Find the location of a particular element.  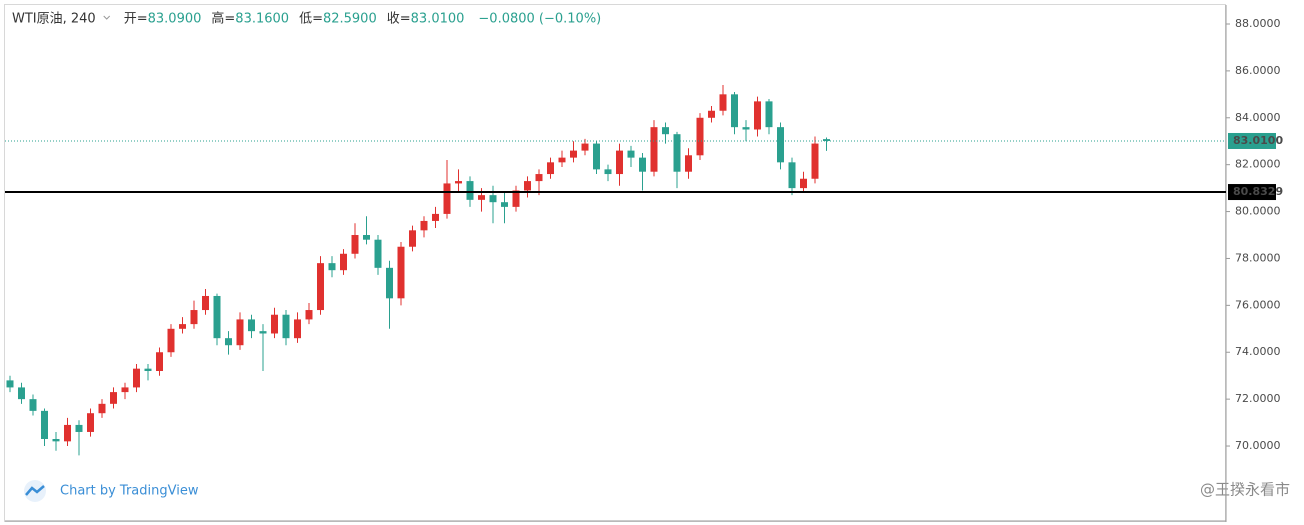

stat-label: 收= is located at coordinates (399, 19).